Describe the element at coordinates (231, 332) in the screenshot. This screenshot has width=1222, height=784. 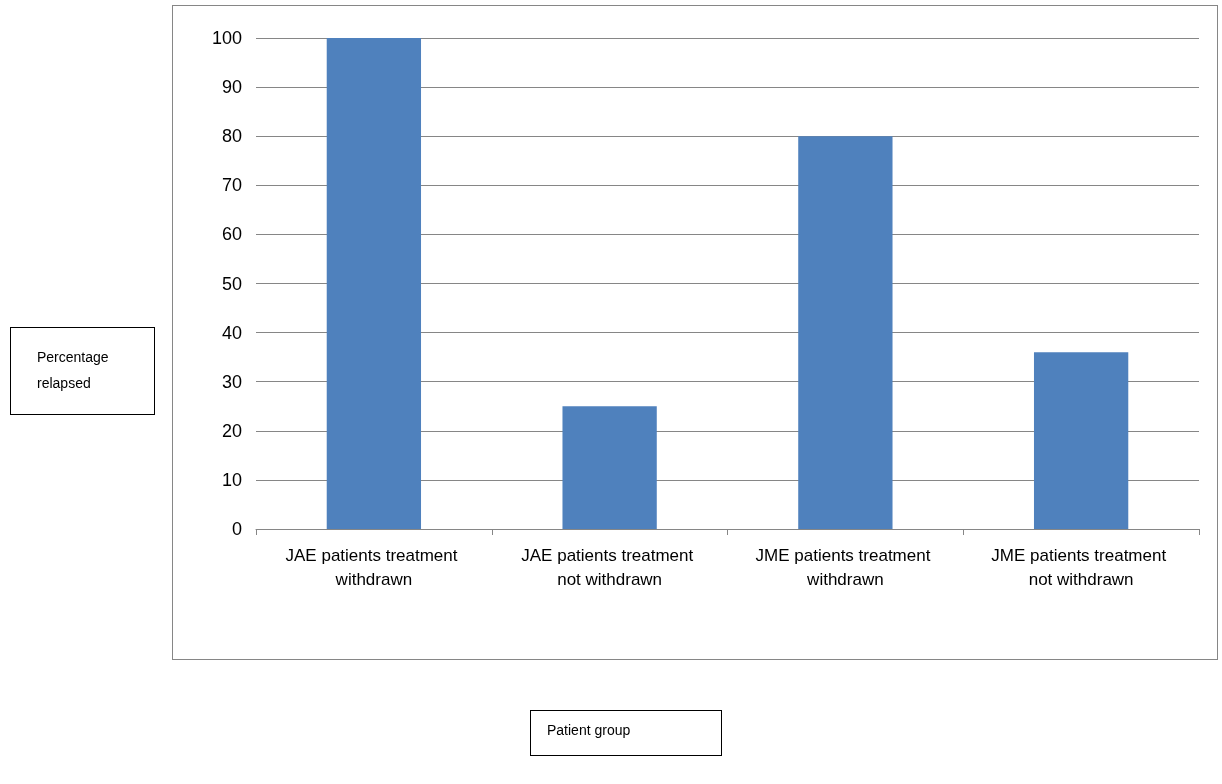
I see `y-tick-label: 40` at that location.